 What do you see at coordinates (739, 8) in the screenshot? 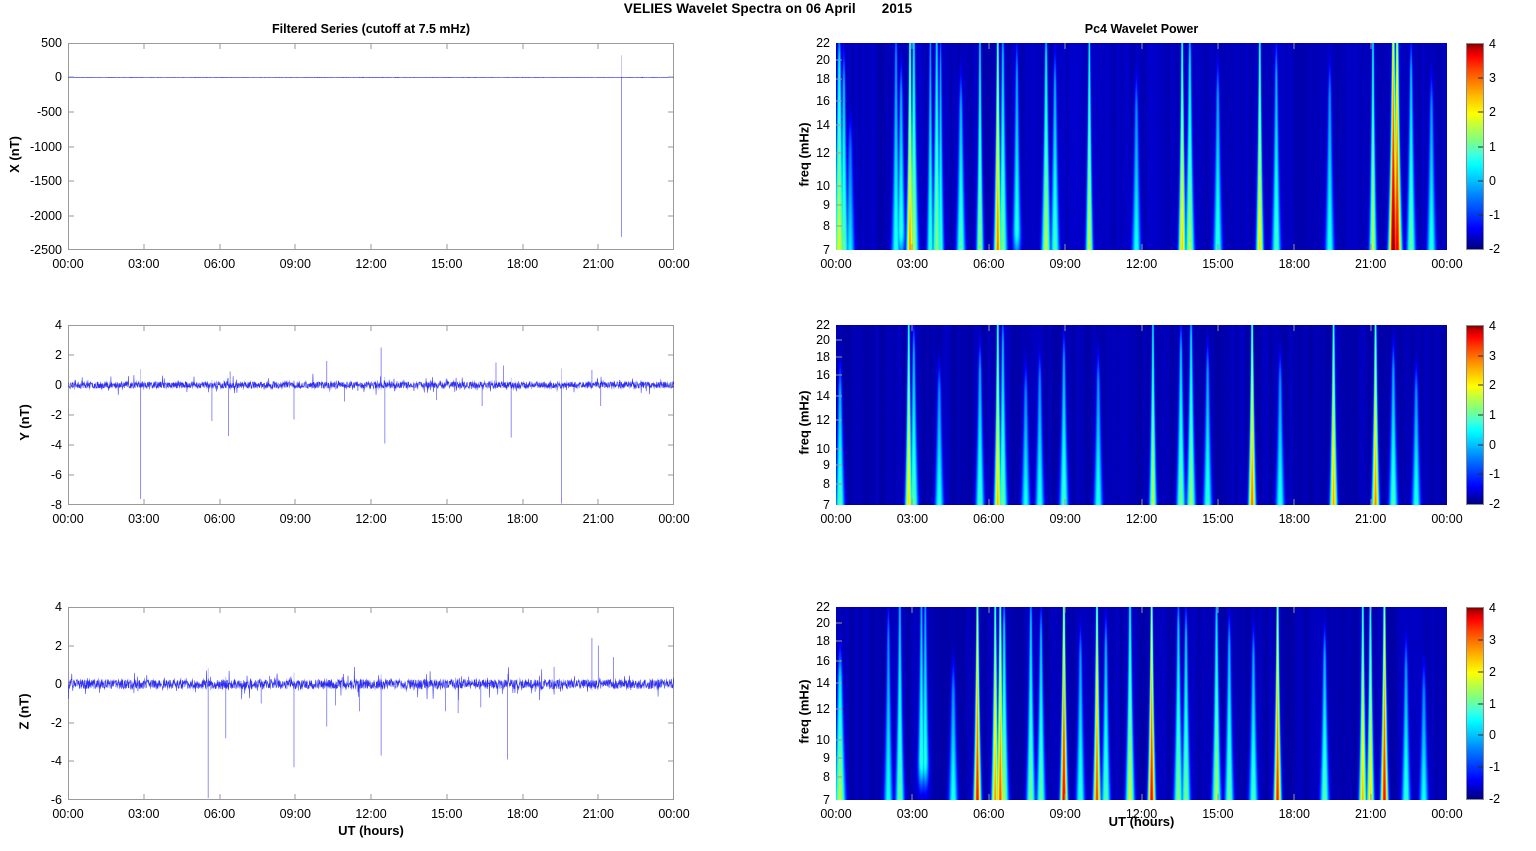
I see `suptitle-text: VELIES Wavelet Spectra on 06 April` at bounding box center [739, 8].